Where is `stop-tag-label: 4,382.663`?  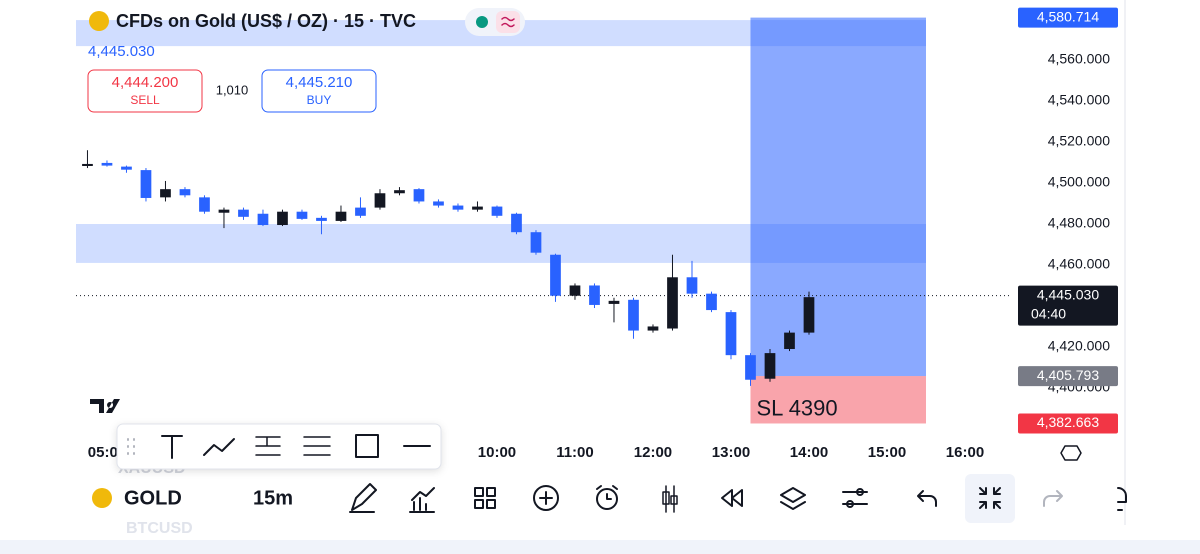 stop-tag-label: 4,382.663 is located at coordinates (1068, 422).